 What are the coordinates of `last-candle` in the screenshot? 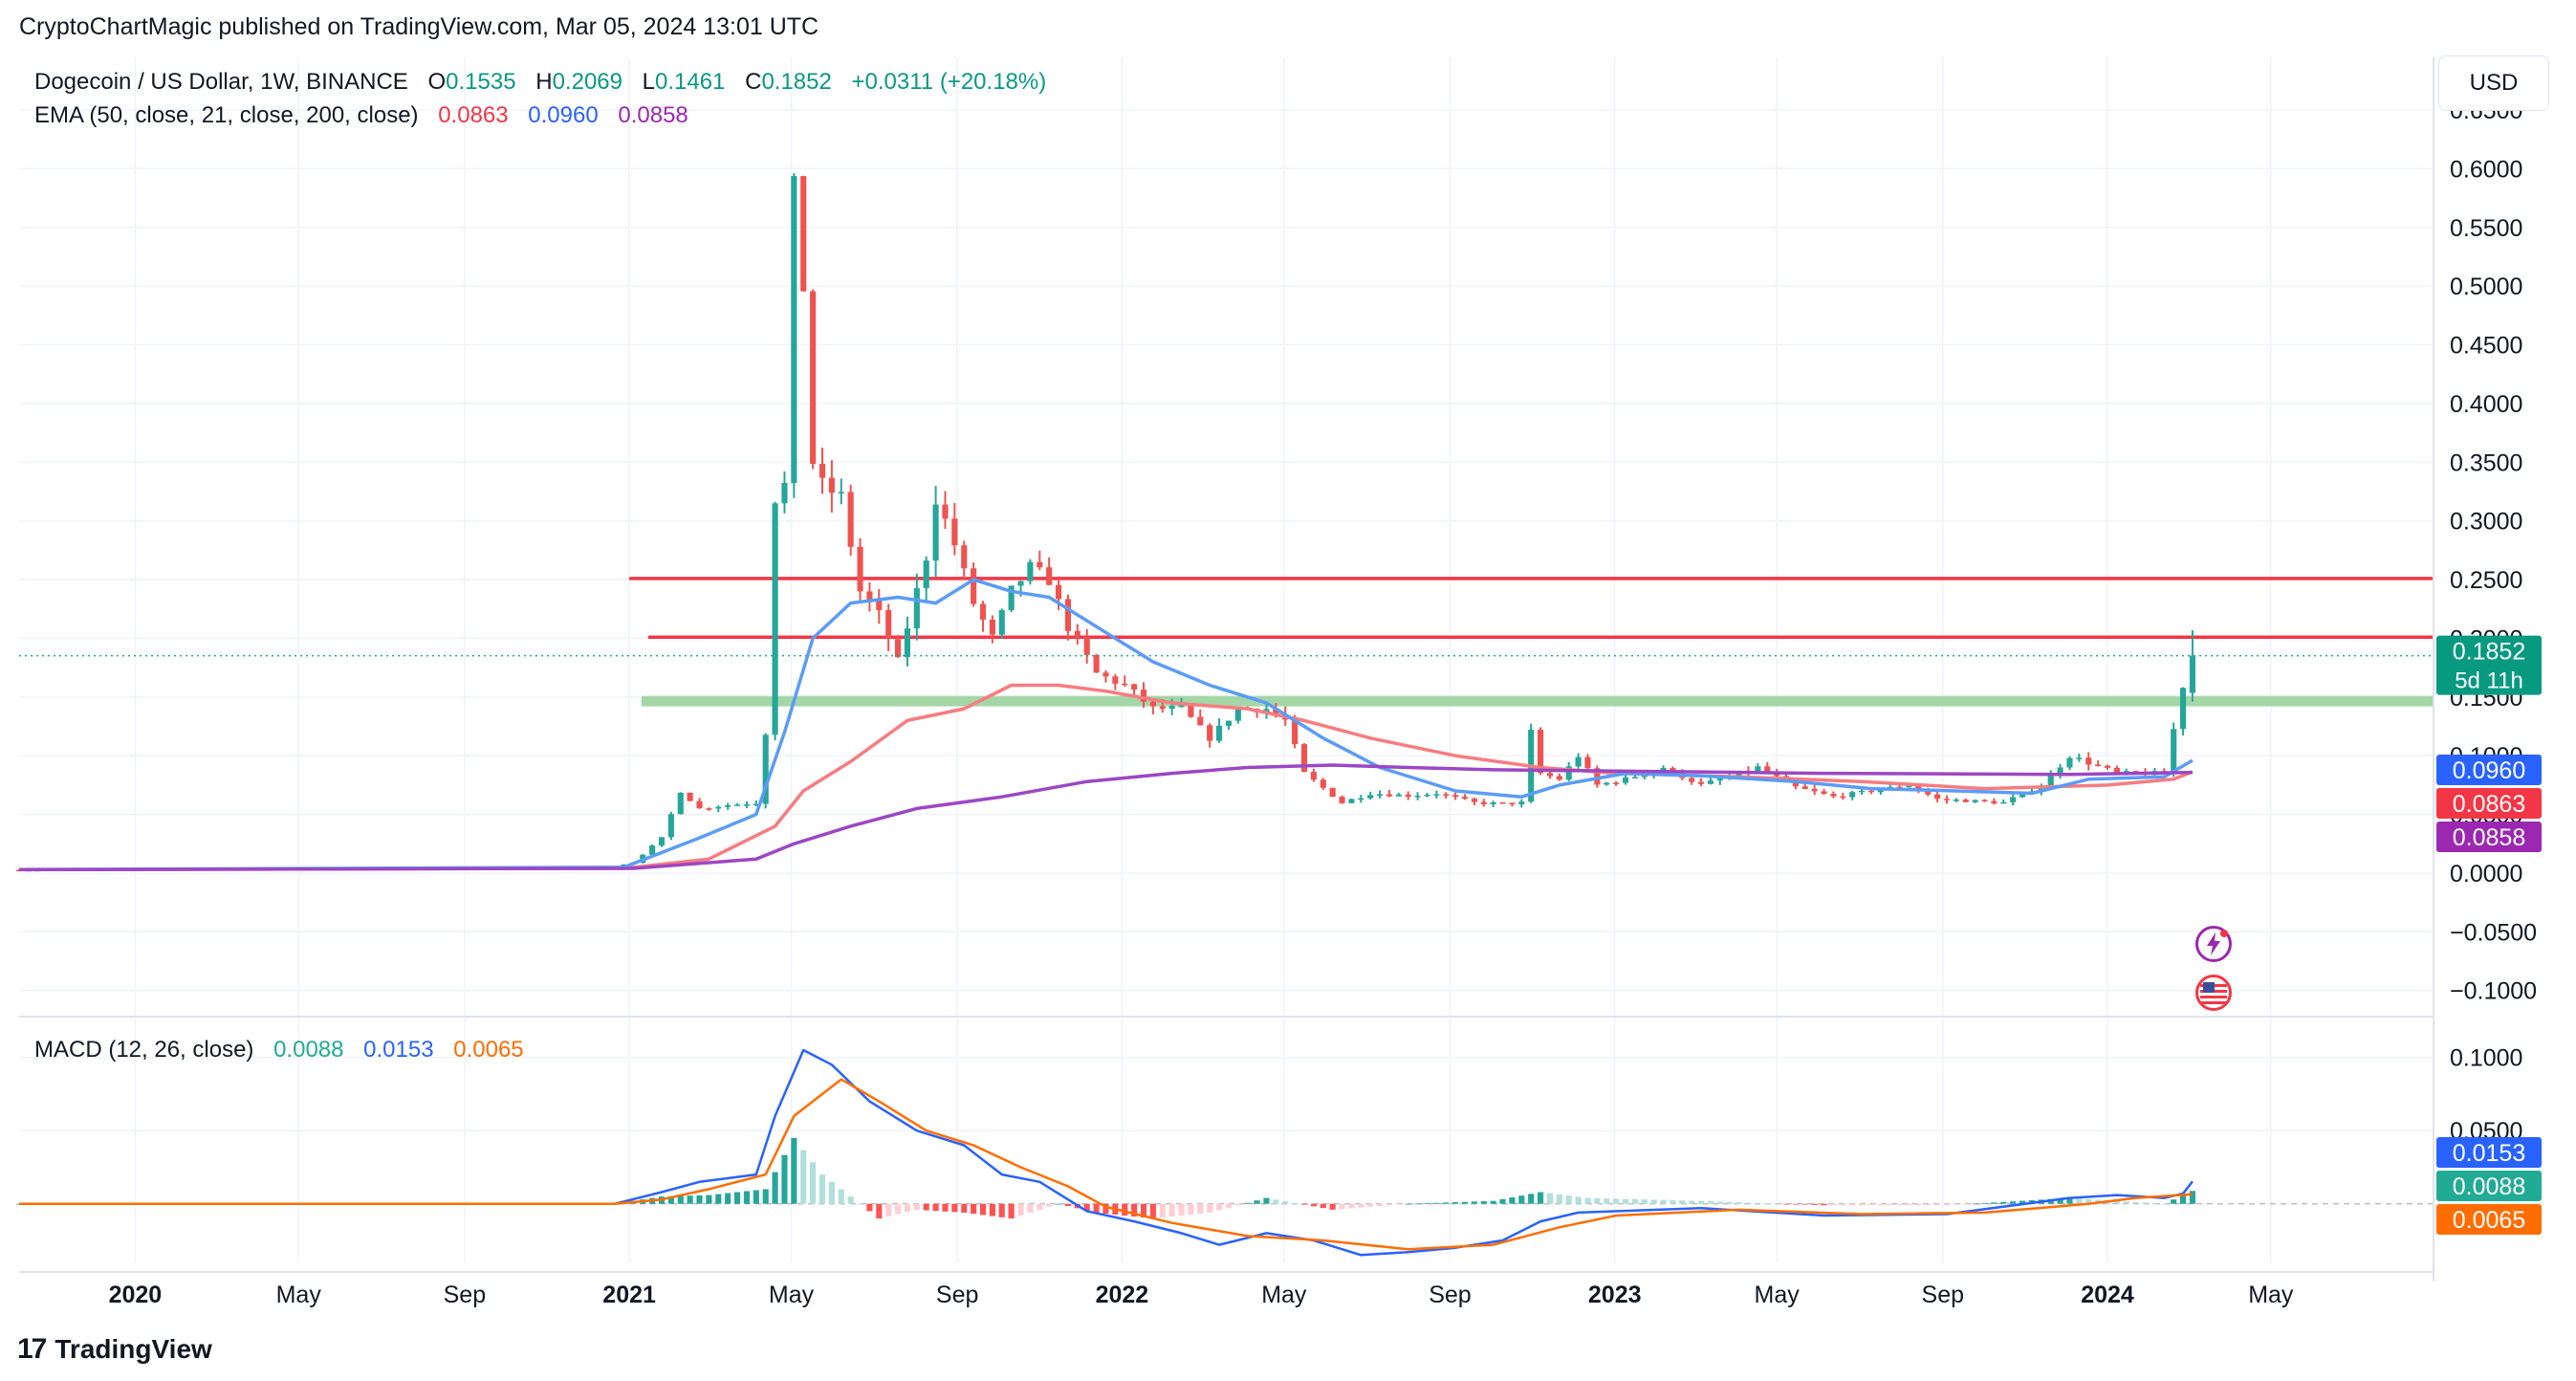 It's located at (2192, 666).